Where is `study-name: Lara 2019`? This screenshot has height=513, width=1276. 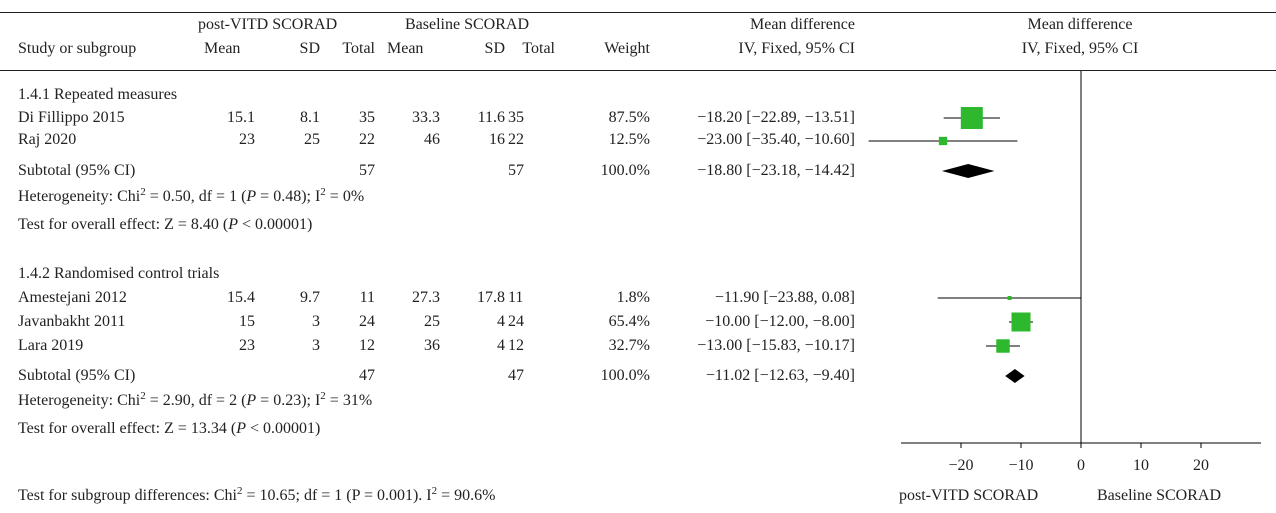
study-name: Lara 2019 is located at coordinates (51, 345).